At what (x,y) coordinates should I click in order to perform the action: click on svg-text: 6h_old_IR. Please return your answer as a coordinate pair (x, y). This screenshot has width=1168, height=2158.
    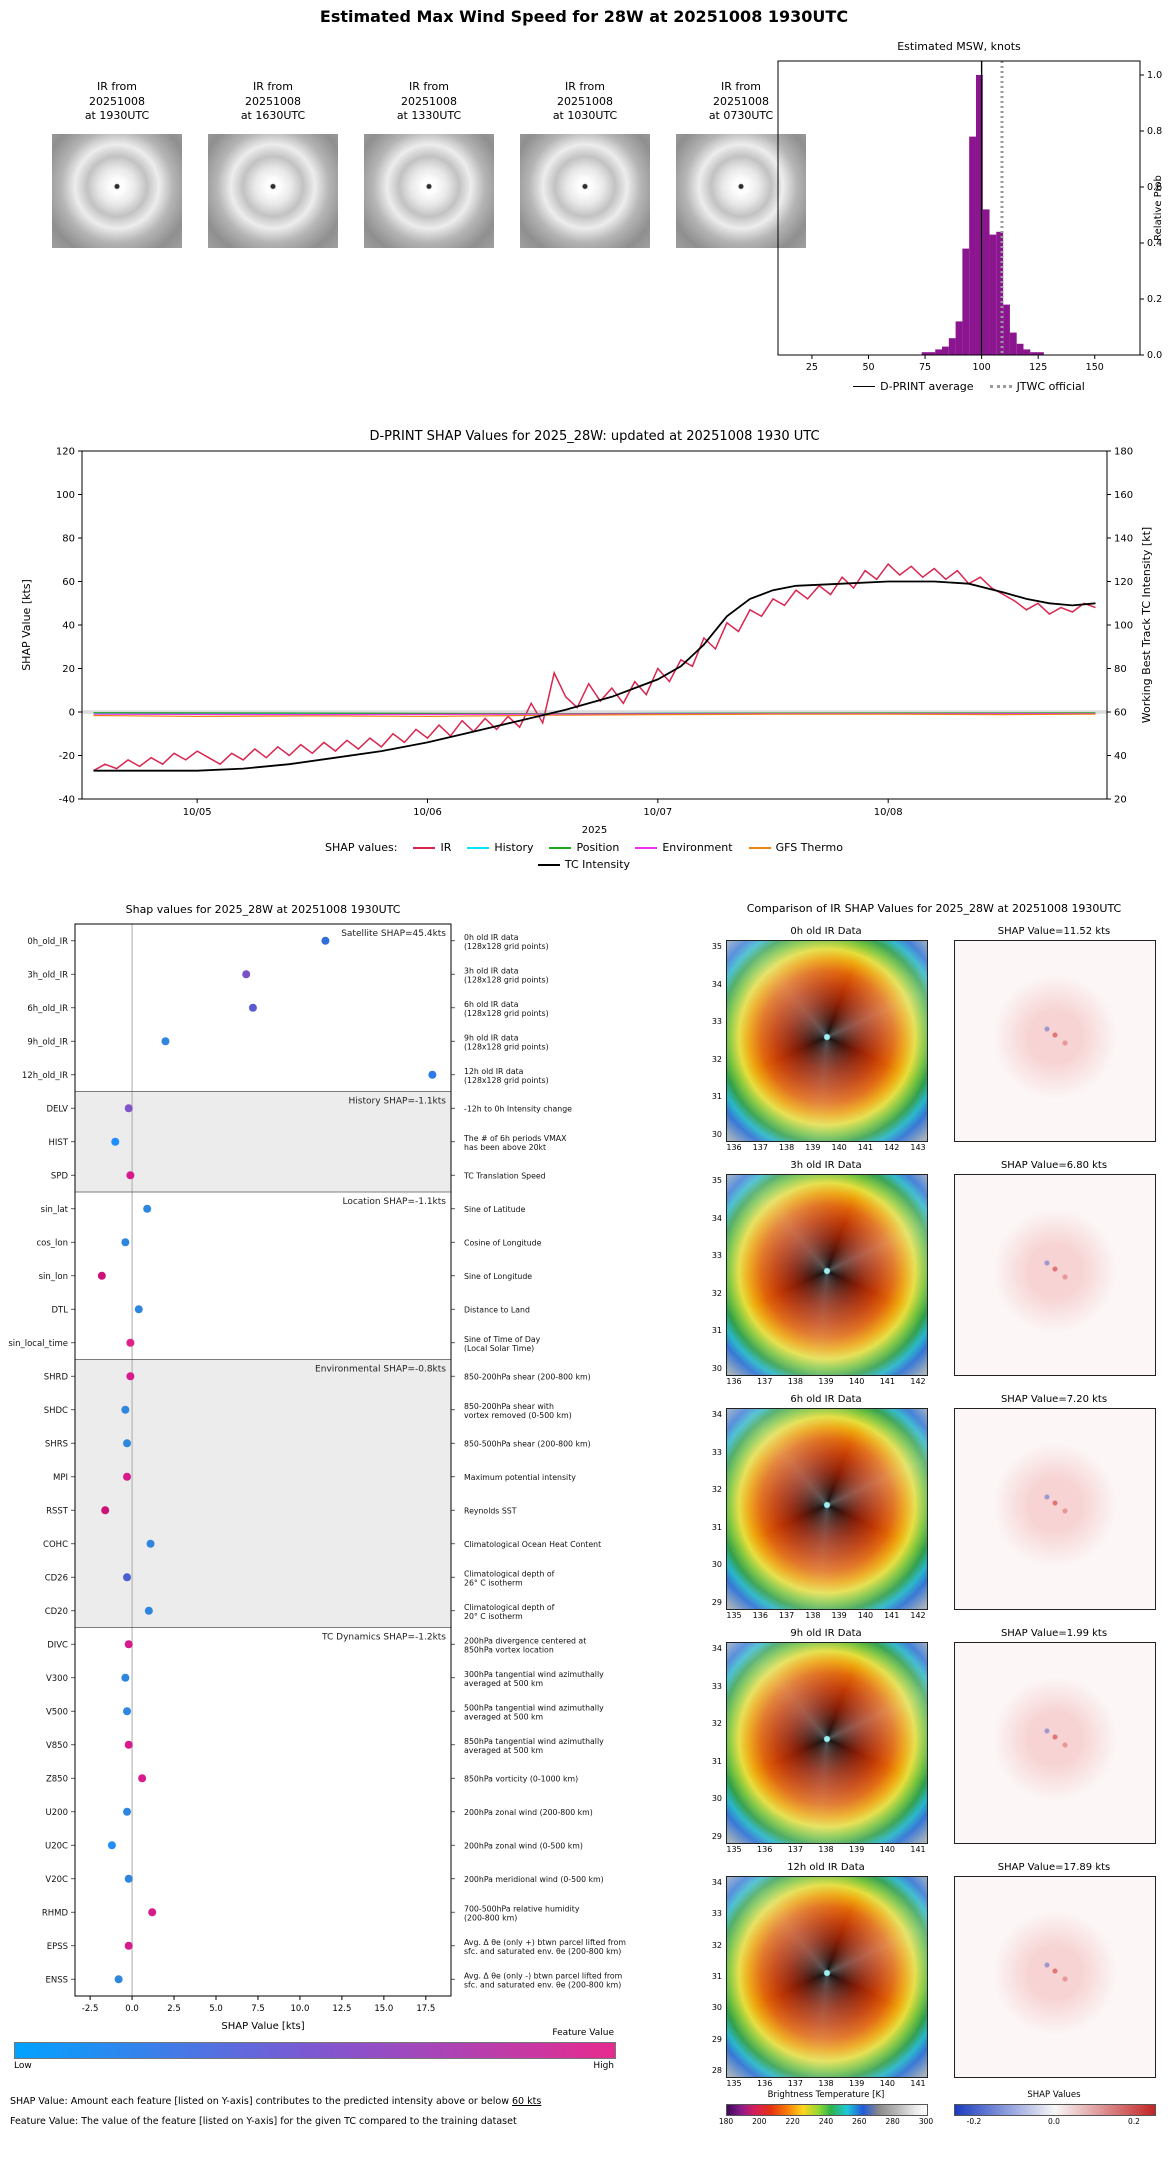
    Looking at the image, I should click on (47, 1009).